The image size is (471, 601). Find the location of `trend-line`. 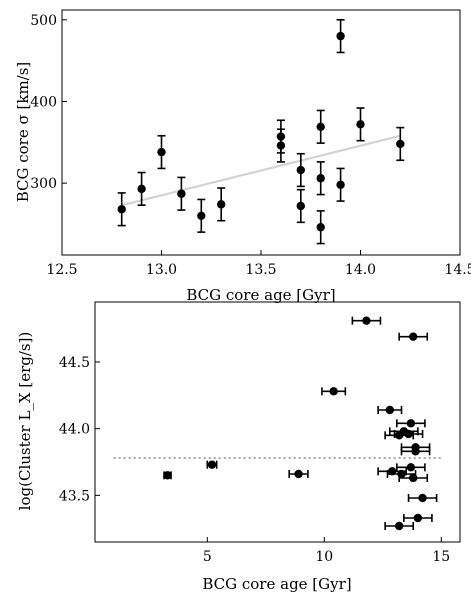

trend-line is located at coordinates (261, 170).